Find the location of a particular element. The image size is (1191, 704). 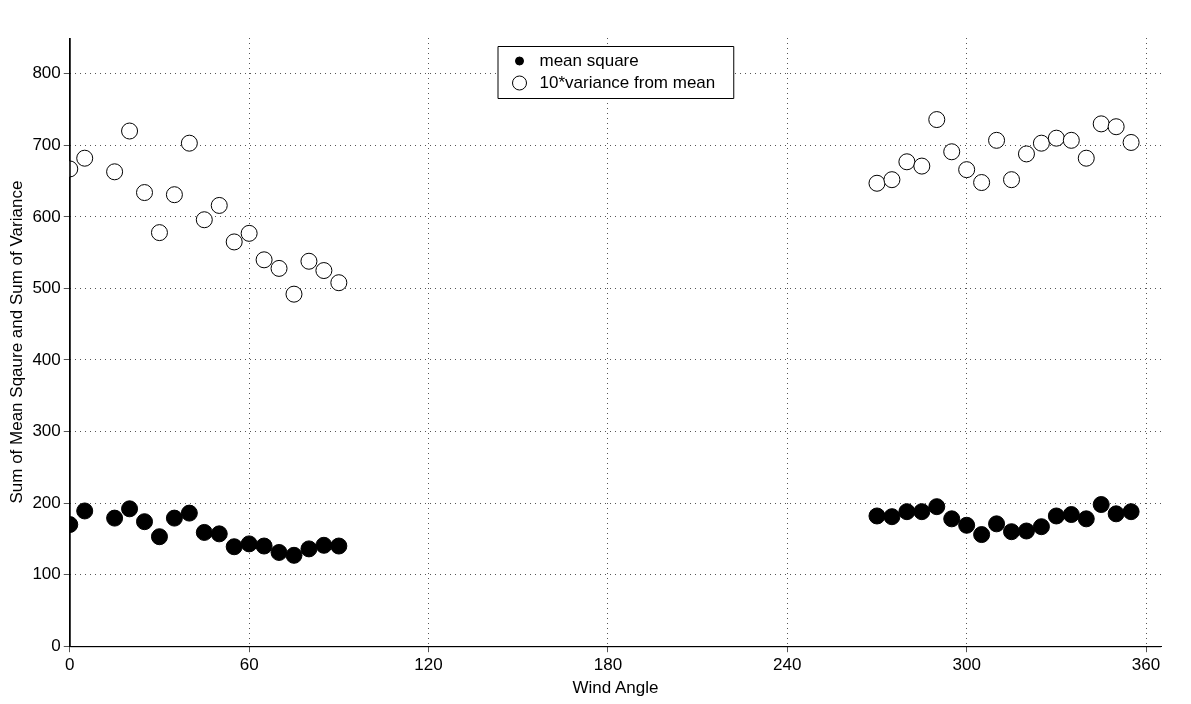

x-tick-label: 240 is located at coordinates (787, 665).